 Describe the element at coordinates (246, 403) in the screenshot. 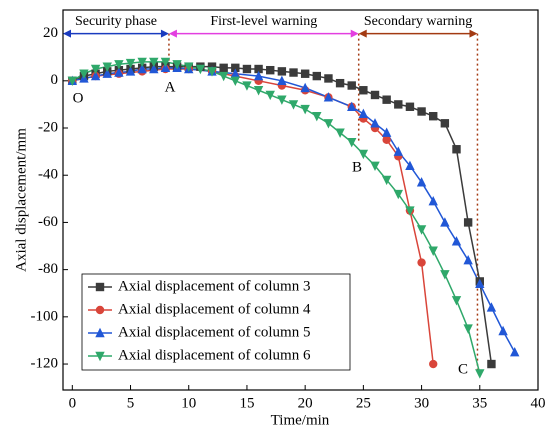

I see `x-tick-label: 15` at that location.